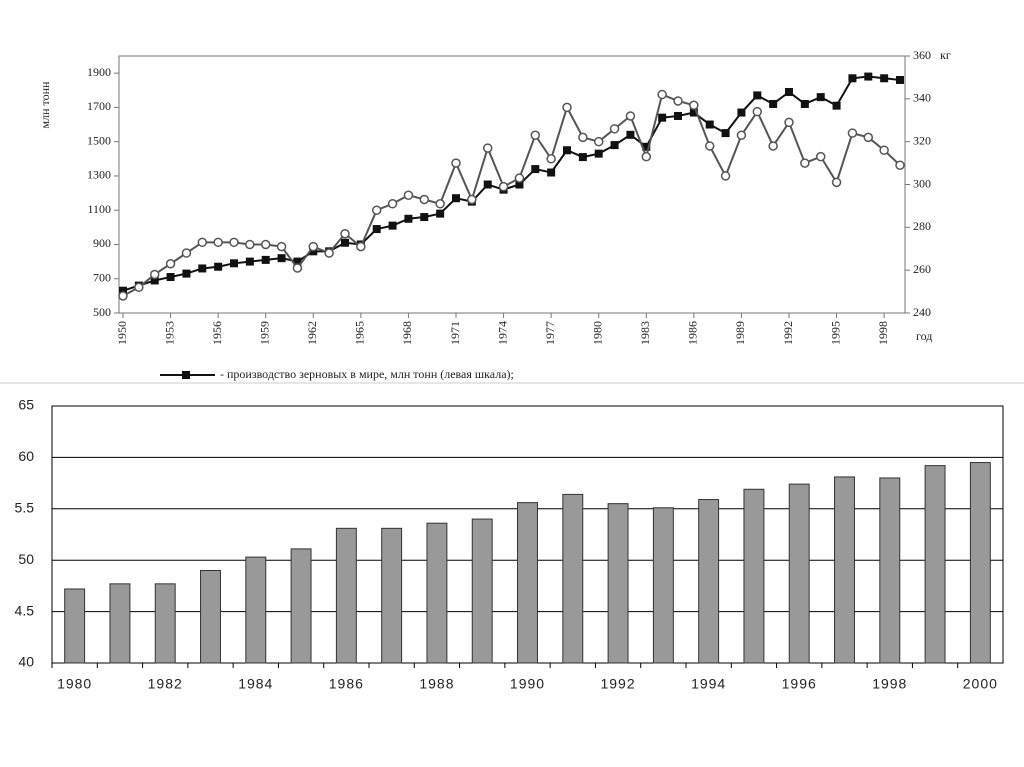  What do you see at coordinates (883, 333) in the screenshot?
I see `x-tick-label: 1998` at bounding box center [883, 333].